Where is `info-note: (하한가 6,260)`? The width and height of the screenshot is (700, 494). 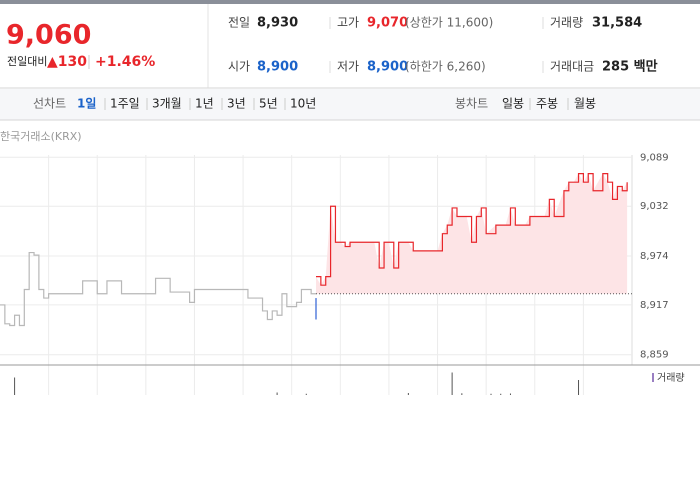
info-note: (하한가 6,260) is located at coordinates (445, 67).